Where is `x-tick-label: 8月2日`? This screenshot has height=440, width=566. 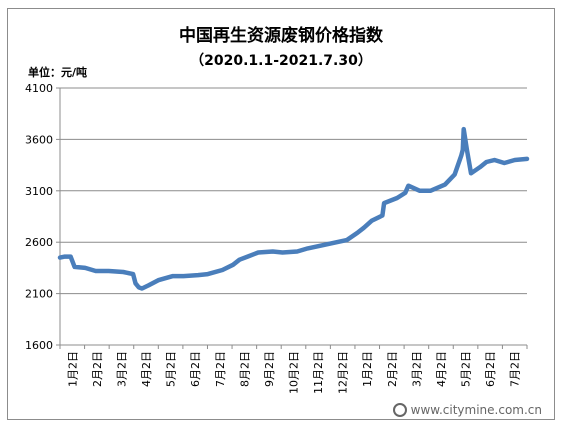
x-tick-label: 8月2日 is located at coordinates (244, 369).